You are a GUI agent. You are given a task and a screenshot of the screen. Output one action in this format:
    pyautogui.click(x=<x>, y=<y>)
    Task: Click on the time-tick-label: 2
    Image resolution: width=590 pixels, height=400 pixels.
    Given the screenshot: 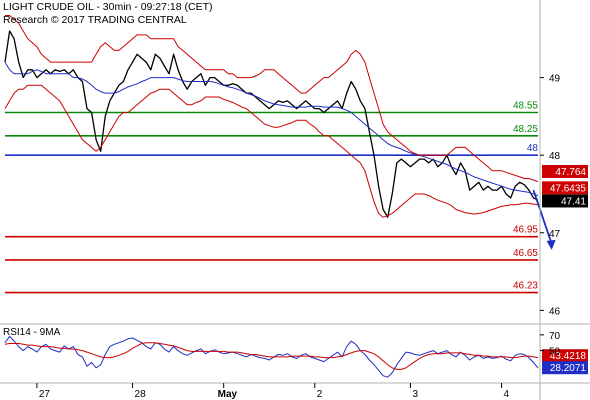 What is the action you would take?
    pyautogui.click(x=320, y=394)
    